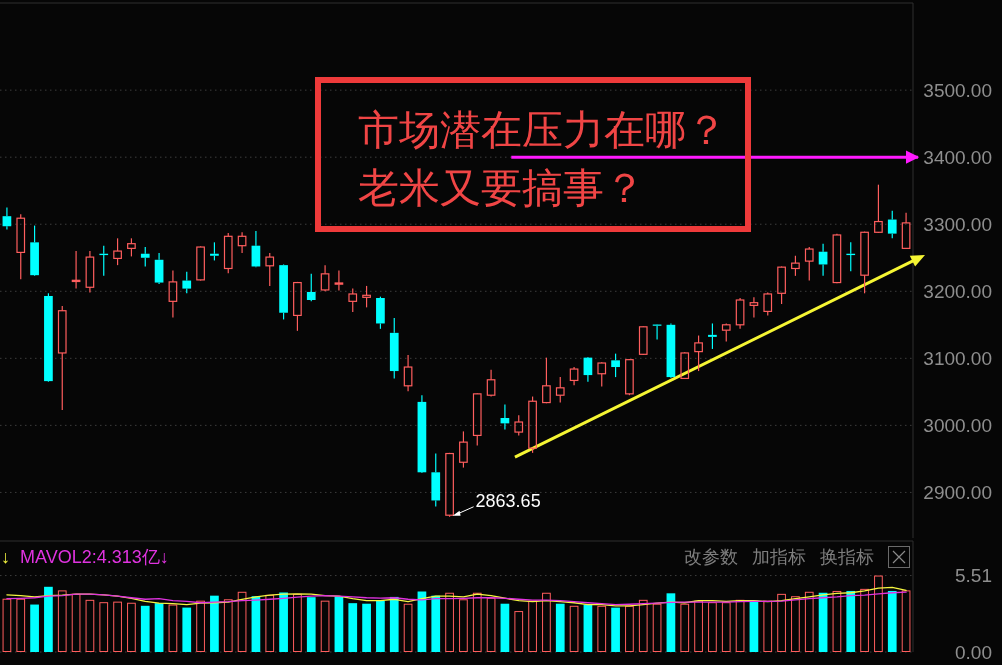  Describe the element at coordinates (847, 557) in the screenshot. I see `annotation: 换指标` at that location.